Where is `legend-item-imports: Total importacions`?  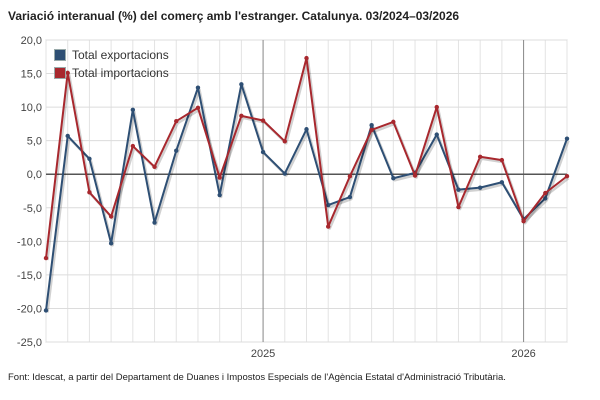
legend-item-imports: Total importacions is located at coordinates (111, 73).